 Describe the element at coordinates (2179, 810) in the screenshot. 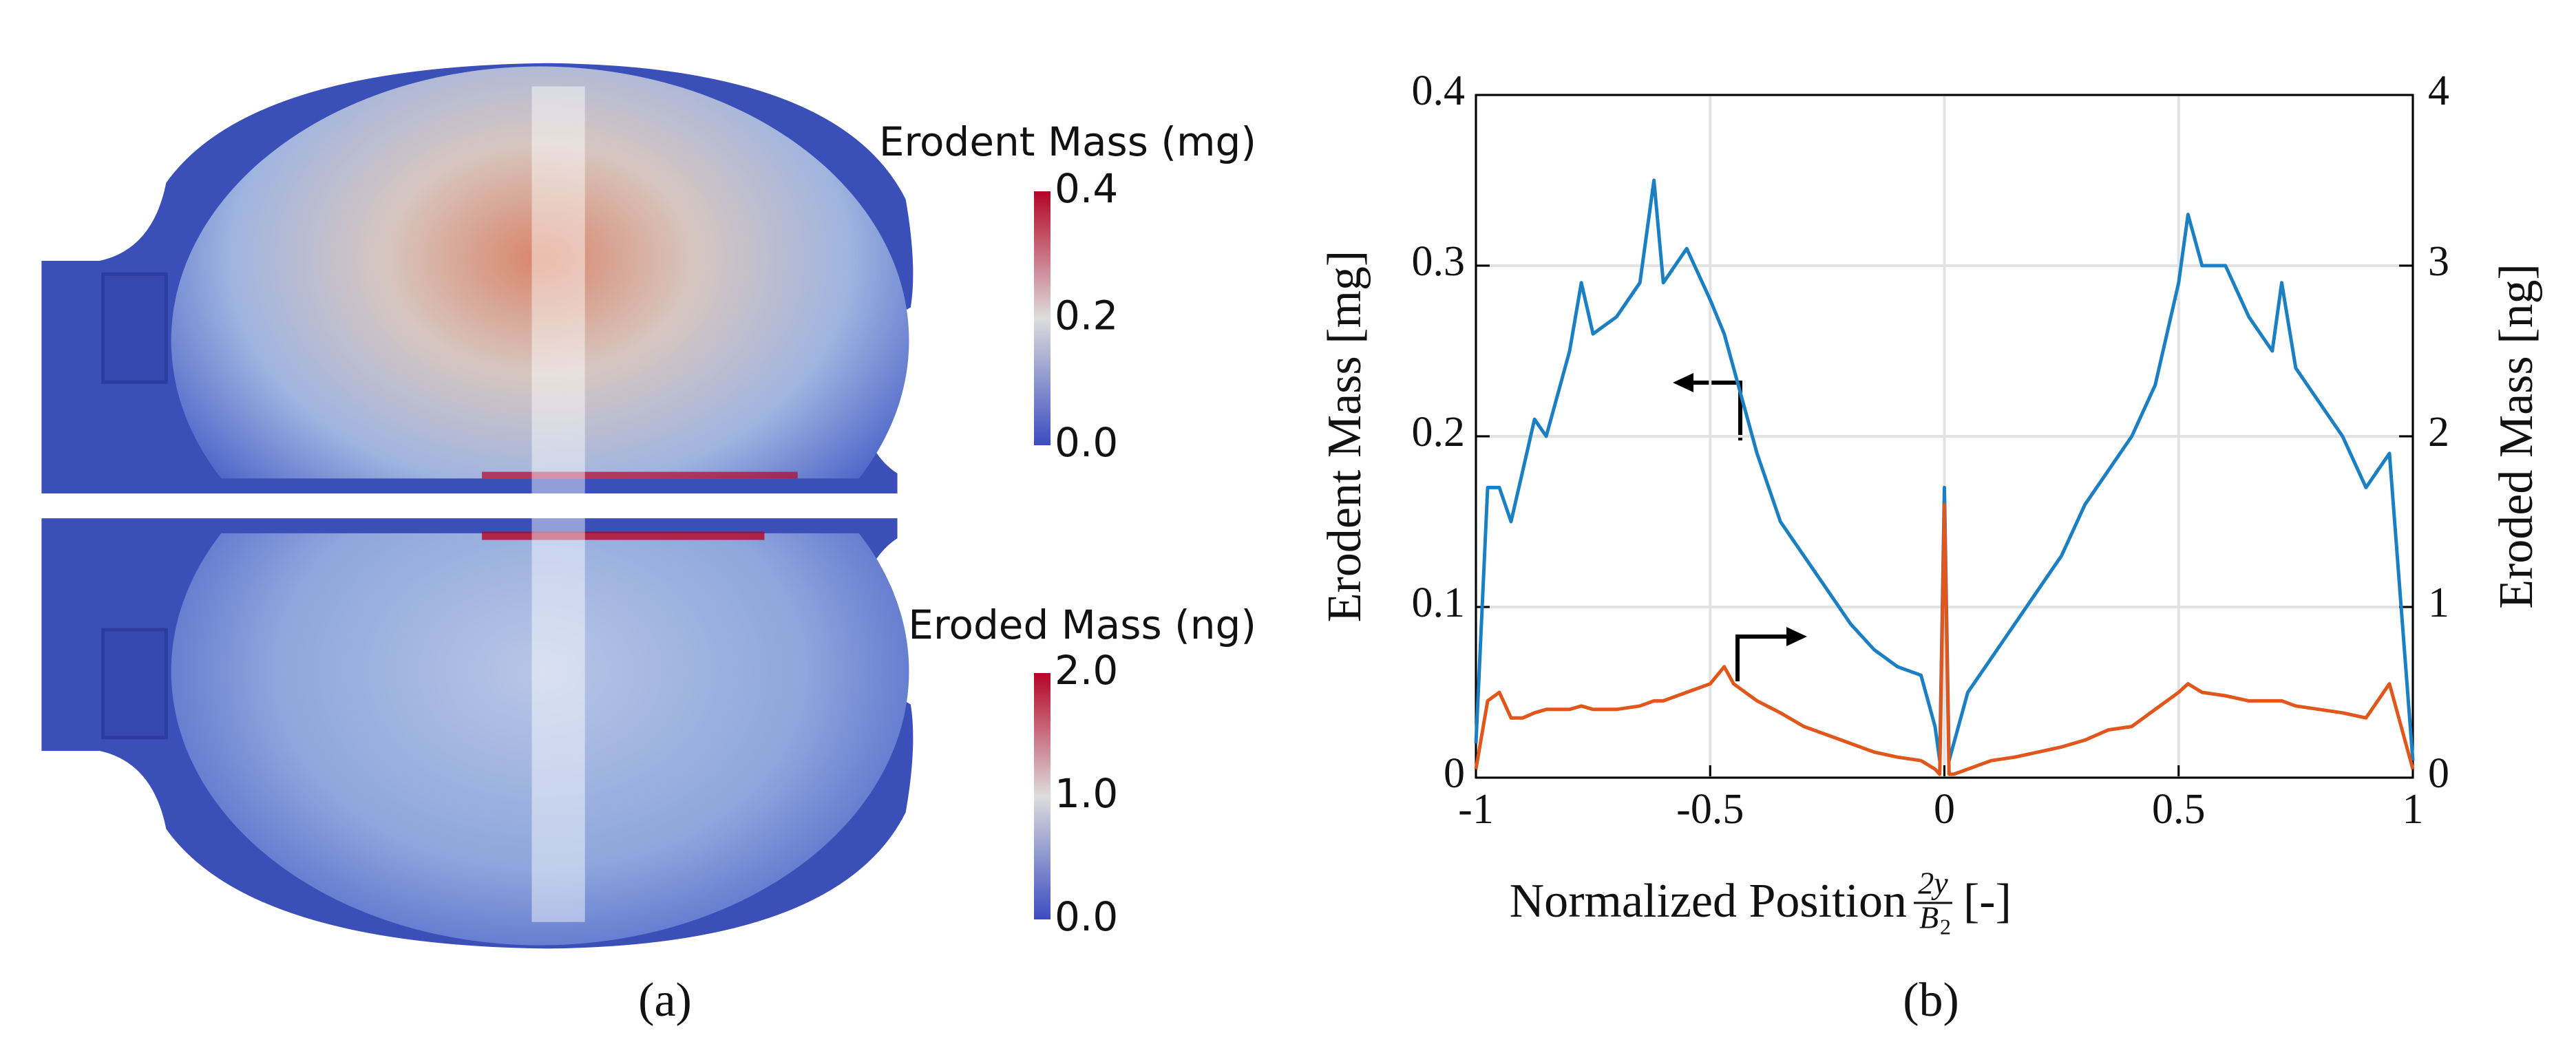

I see `x-tick-label: 0.5` at that location.